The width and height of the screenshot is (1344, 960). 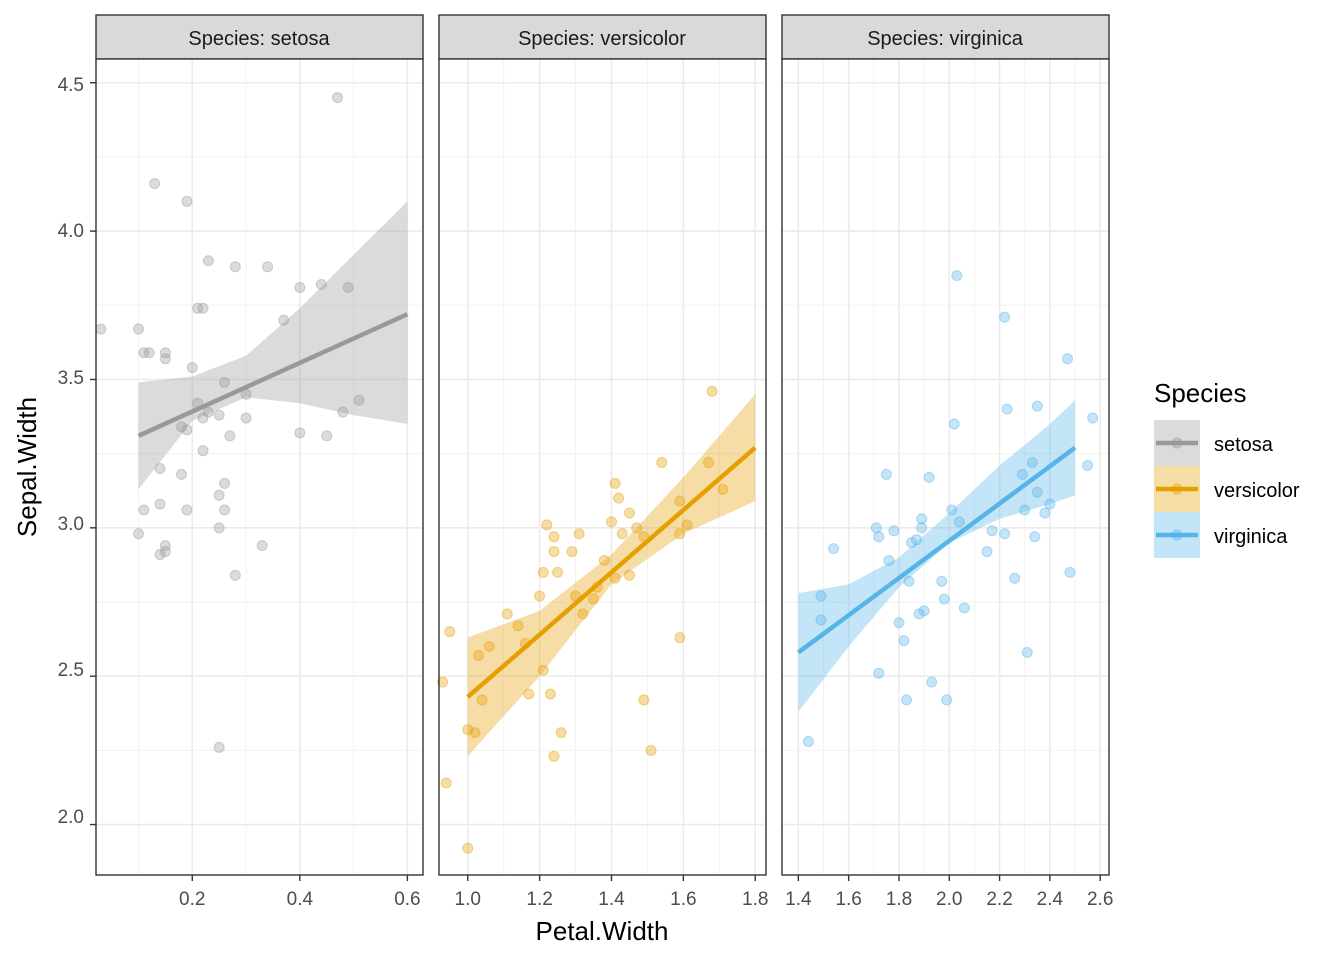 I want to click on legend-label-versicolor: versicolor, so click(x=1257, y=491).